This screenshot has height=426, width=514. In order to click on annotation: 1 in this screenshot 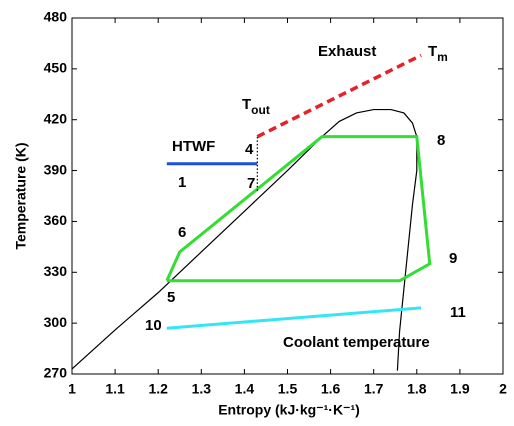, I will do `click(182, 182)`.